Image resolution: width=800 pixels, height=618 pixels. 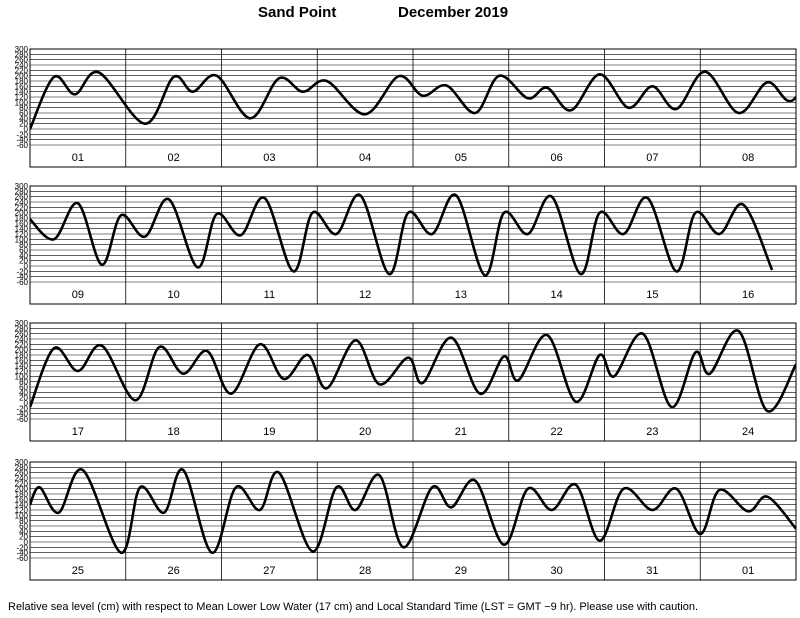 I want to click on day-label: 02, so click(x=174, y=158).